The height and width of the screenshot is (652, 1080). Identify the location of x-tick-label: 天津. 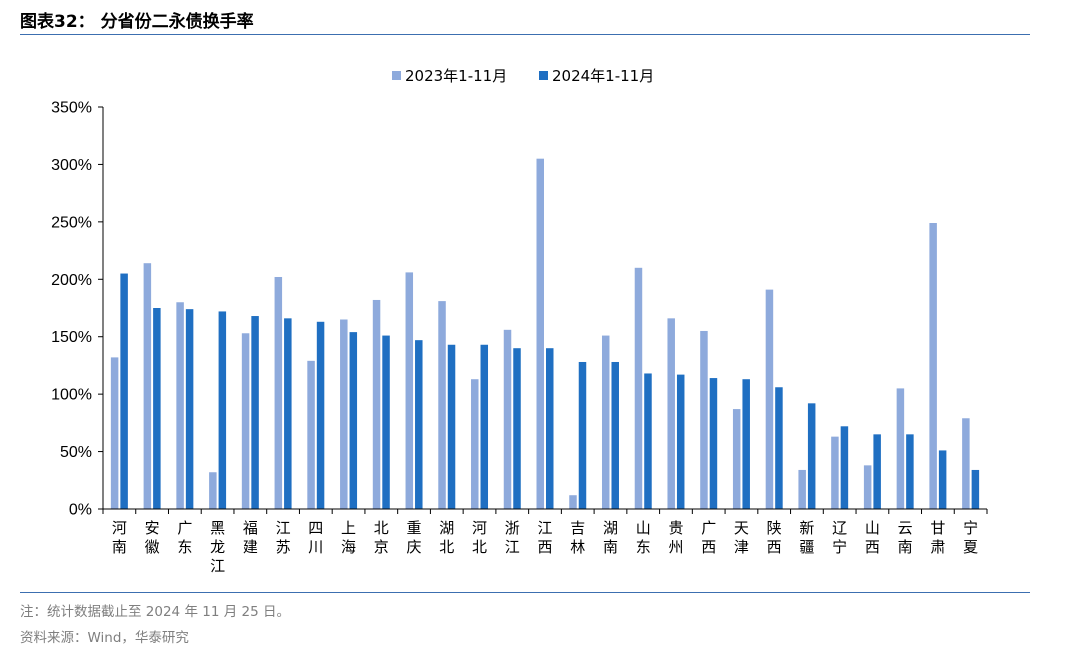
(741, 537).